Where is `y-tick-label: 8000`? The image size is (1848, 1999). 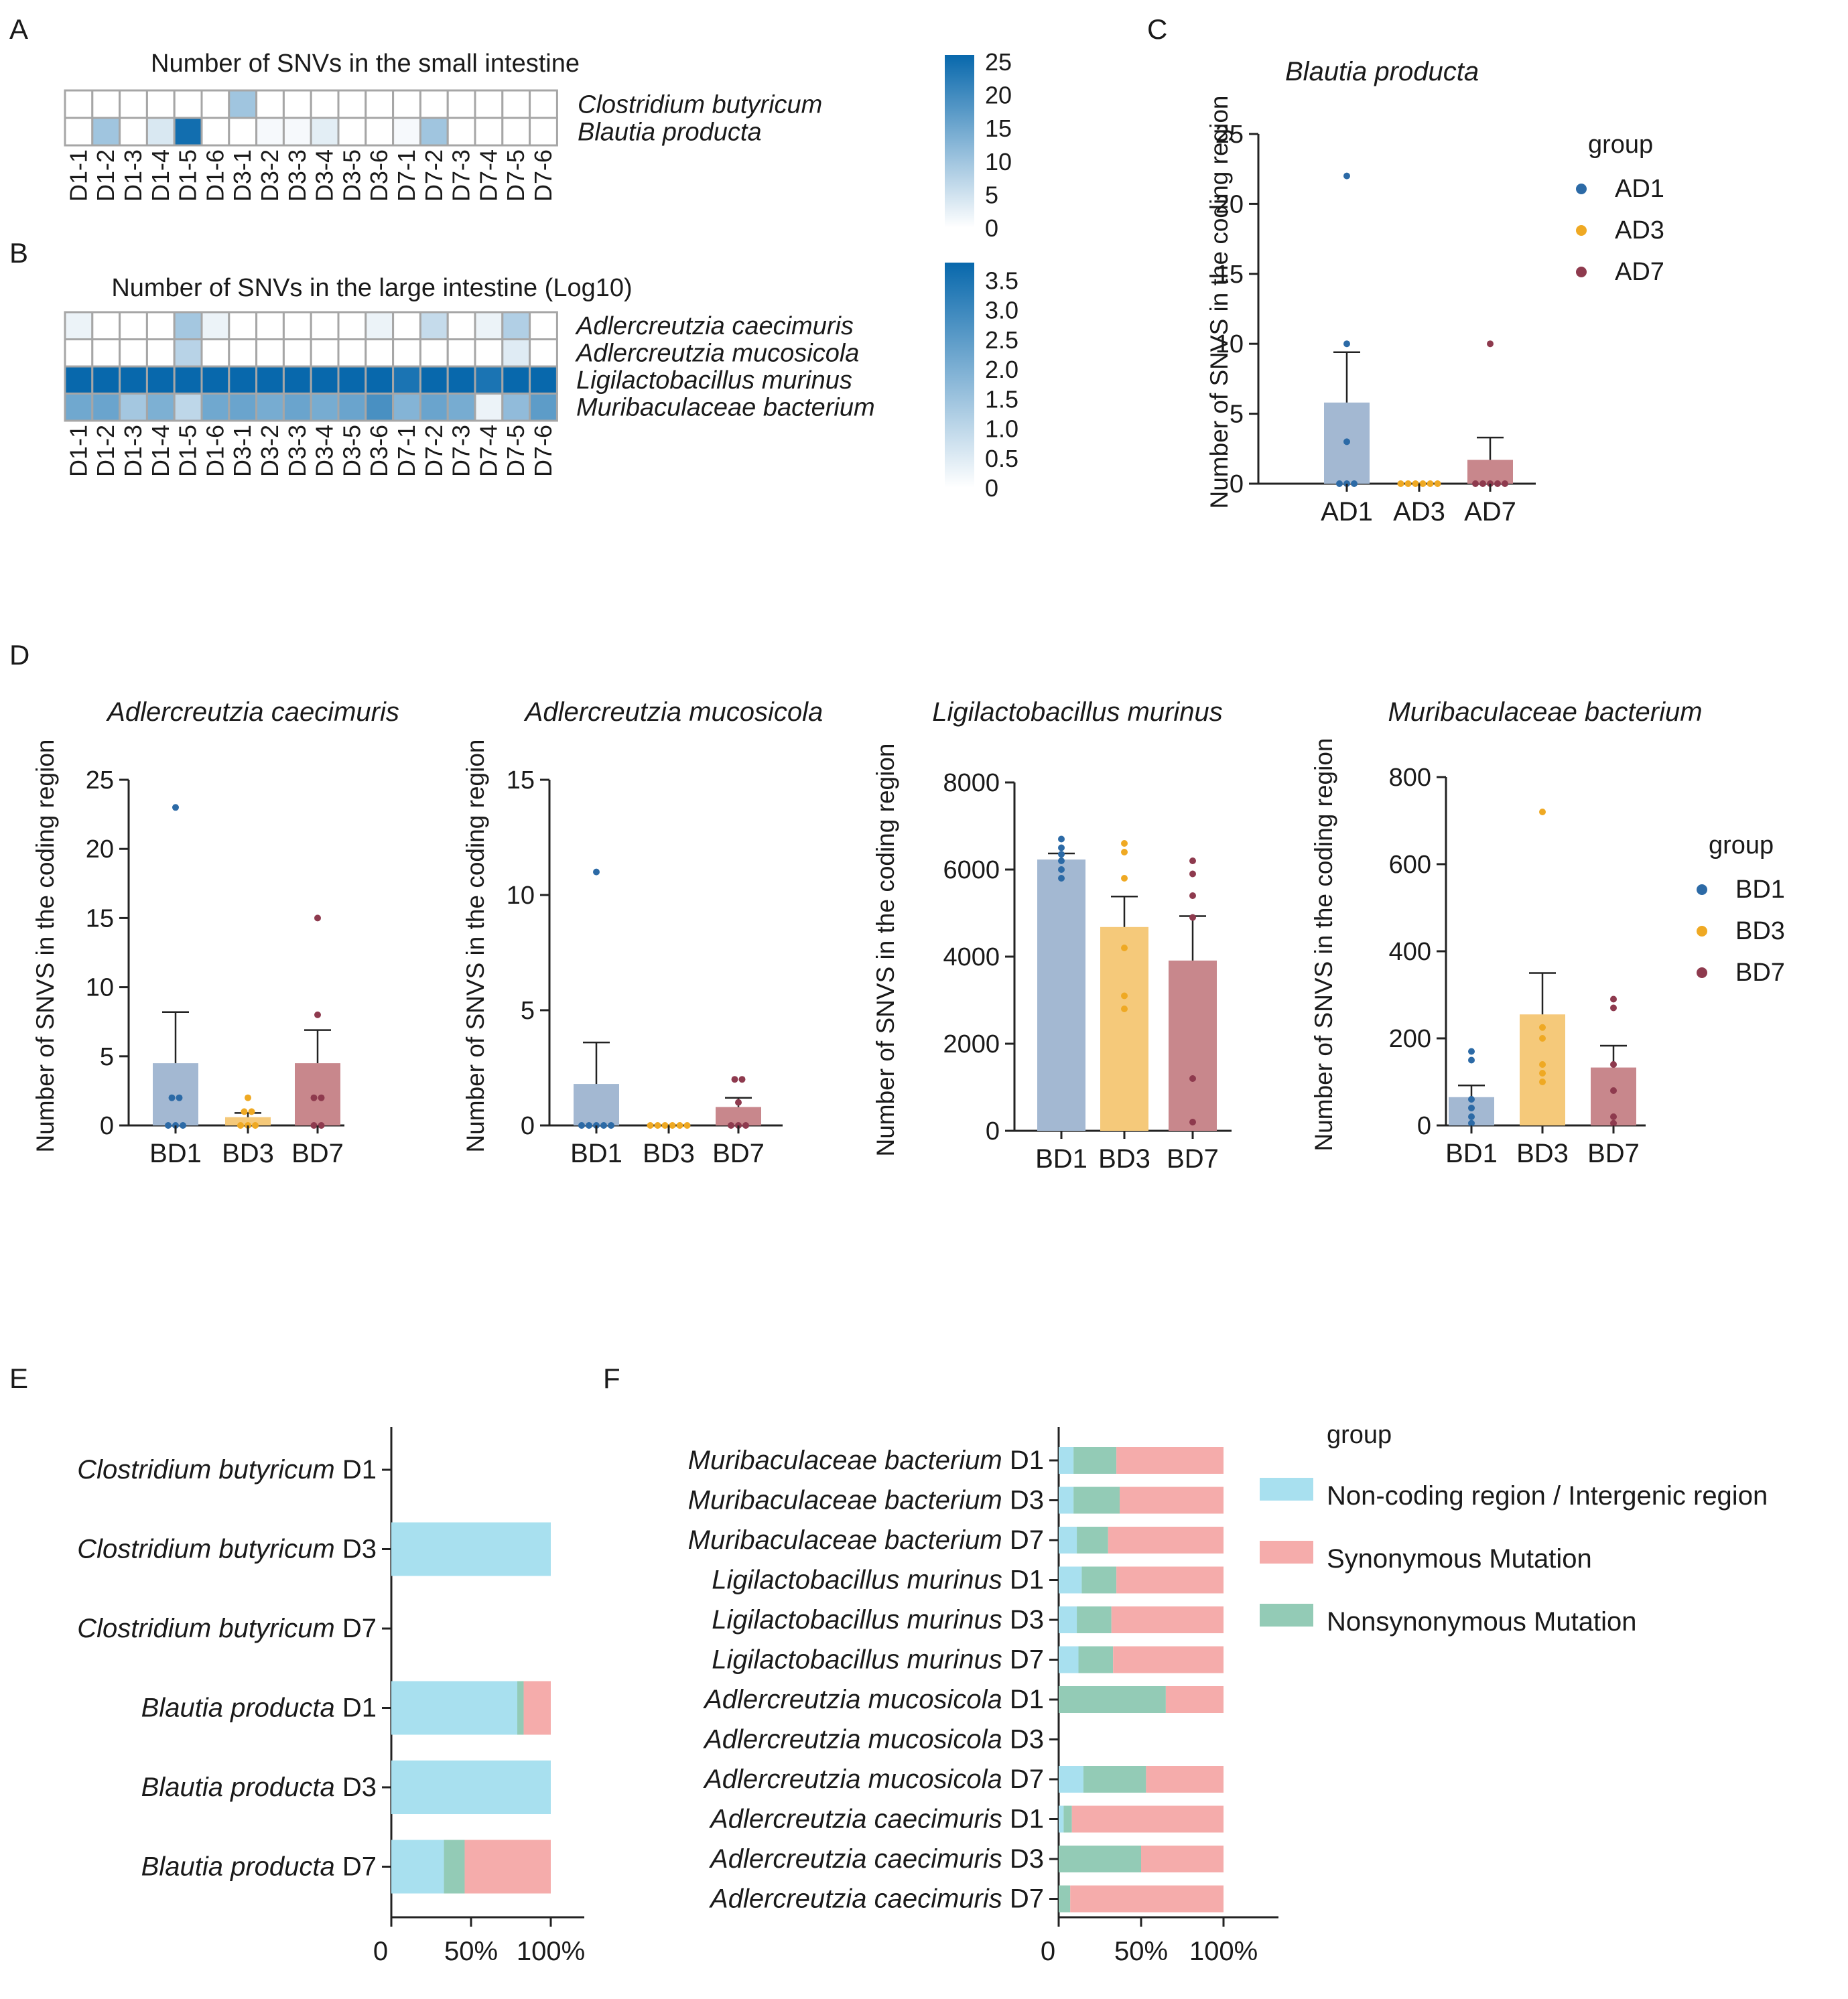 y-tick-label: 8000 is located at coordinates (971, 783).